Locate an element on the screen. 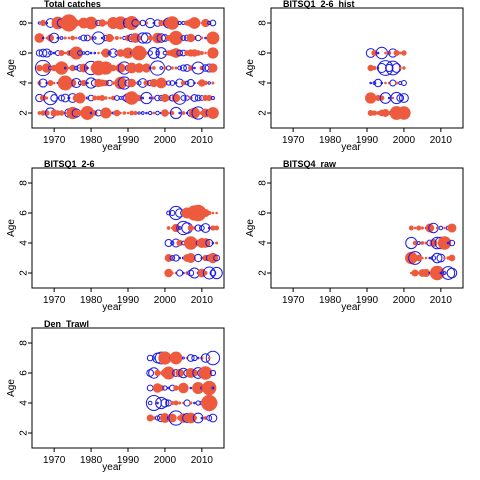 The image size is (480, 480). x-tick-label: 2000 is located at coordinates (165, 140).